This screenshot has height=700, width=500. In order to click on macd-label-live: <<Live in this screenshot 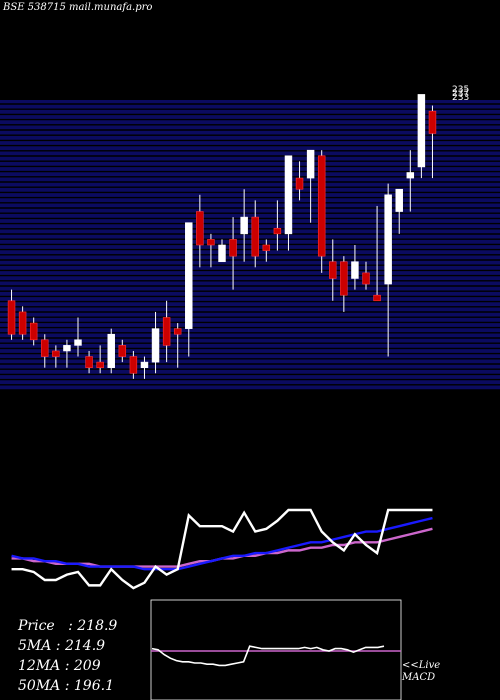, I will do `click(421, 665)`.